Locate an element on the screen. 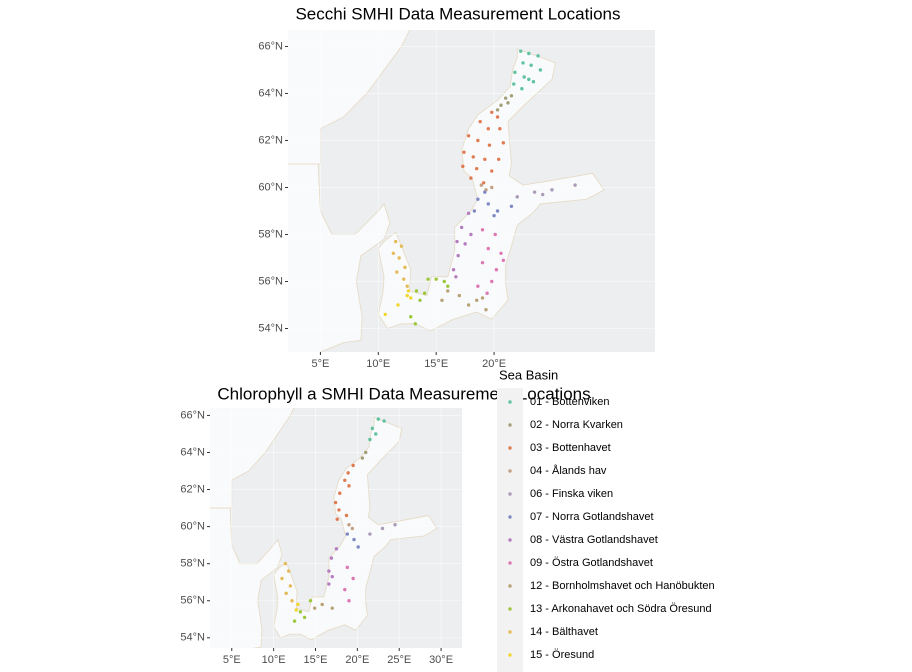  x-tick-label: 10°E is located at coordinates (274, 660).